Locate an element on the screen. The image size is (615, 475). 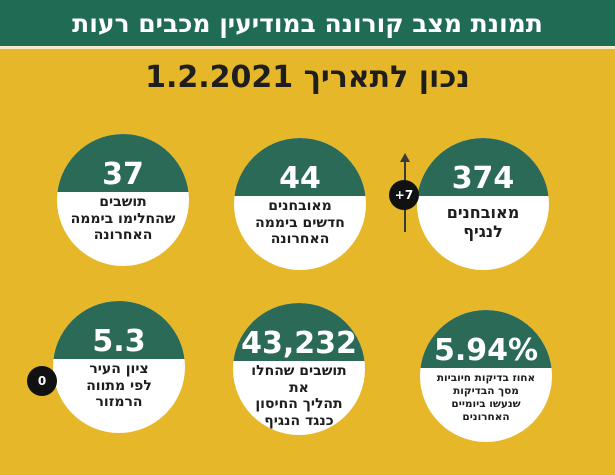
score-change-badge: 0 is located at coordinates (42, 381).